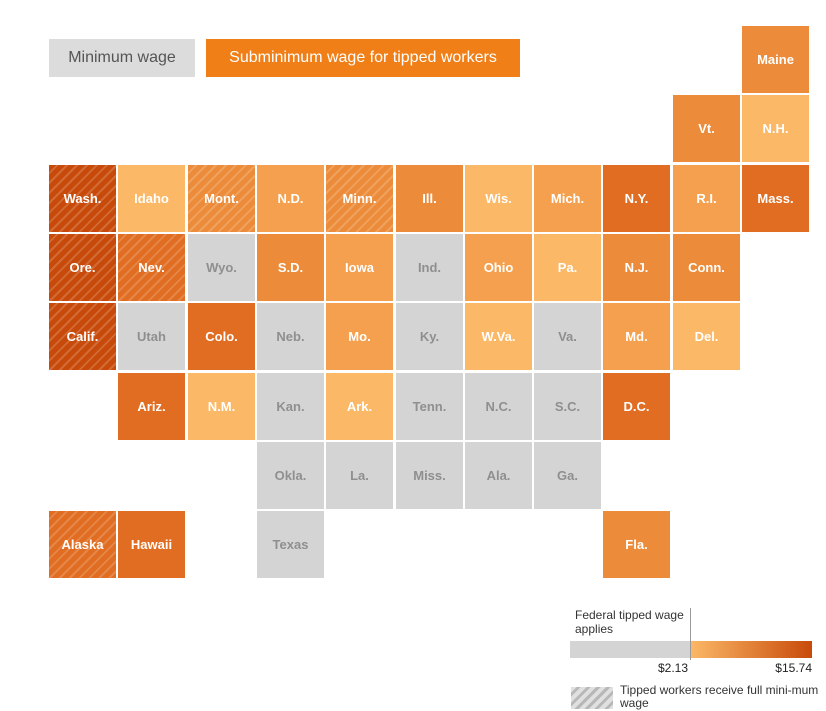  What do you see at coordinates (363, 58) in the screenshot?
I see `tab-subminimum-wage: Subminimum wage for tipped workers` at bounding box center [363, 58].